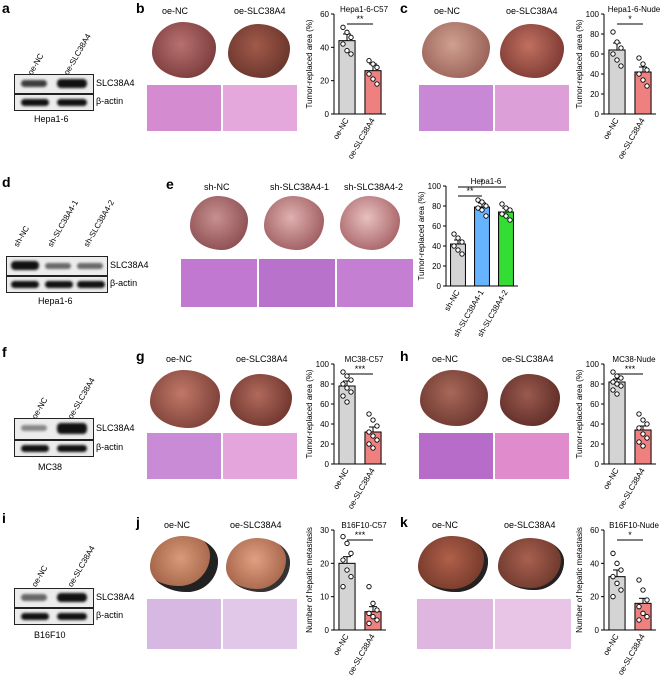 This screenshot has height=685, width=661. I want to click on panel-label-e: e, so click(170, 184).